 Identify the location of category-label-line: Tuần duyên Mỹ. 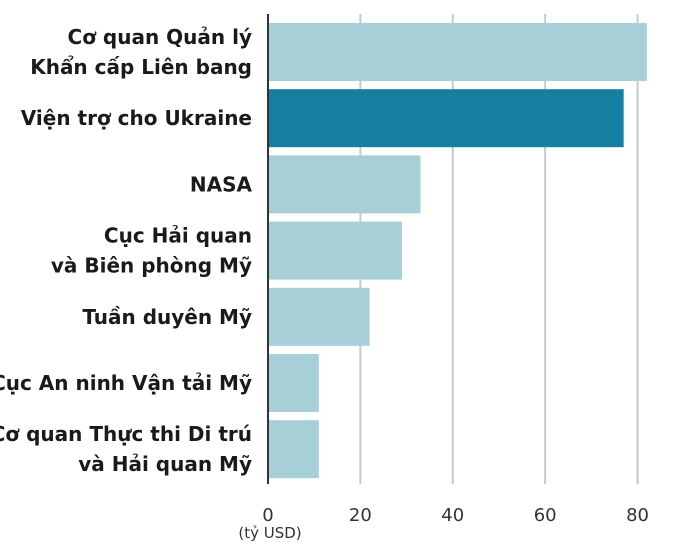
(167, 317).